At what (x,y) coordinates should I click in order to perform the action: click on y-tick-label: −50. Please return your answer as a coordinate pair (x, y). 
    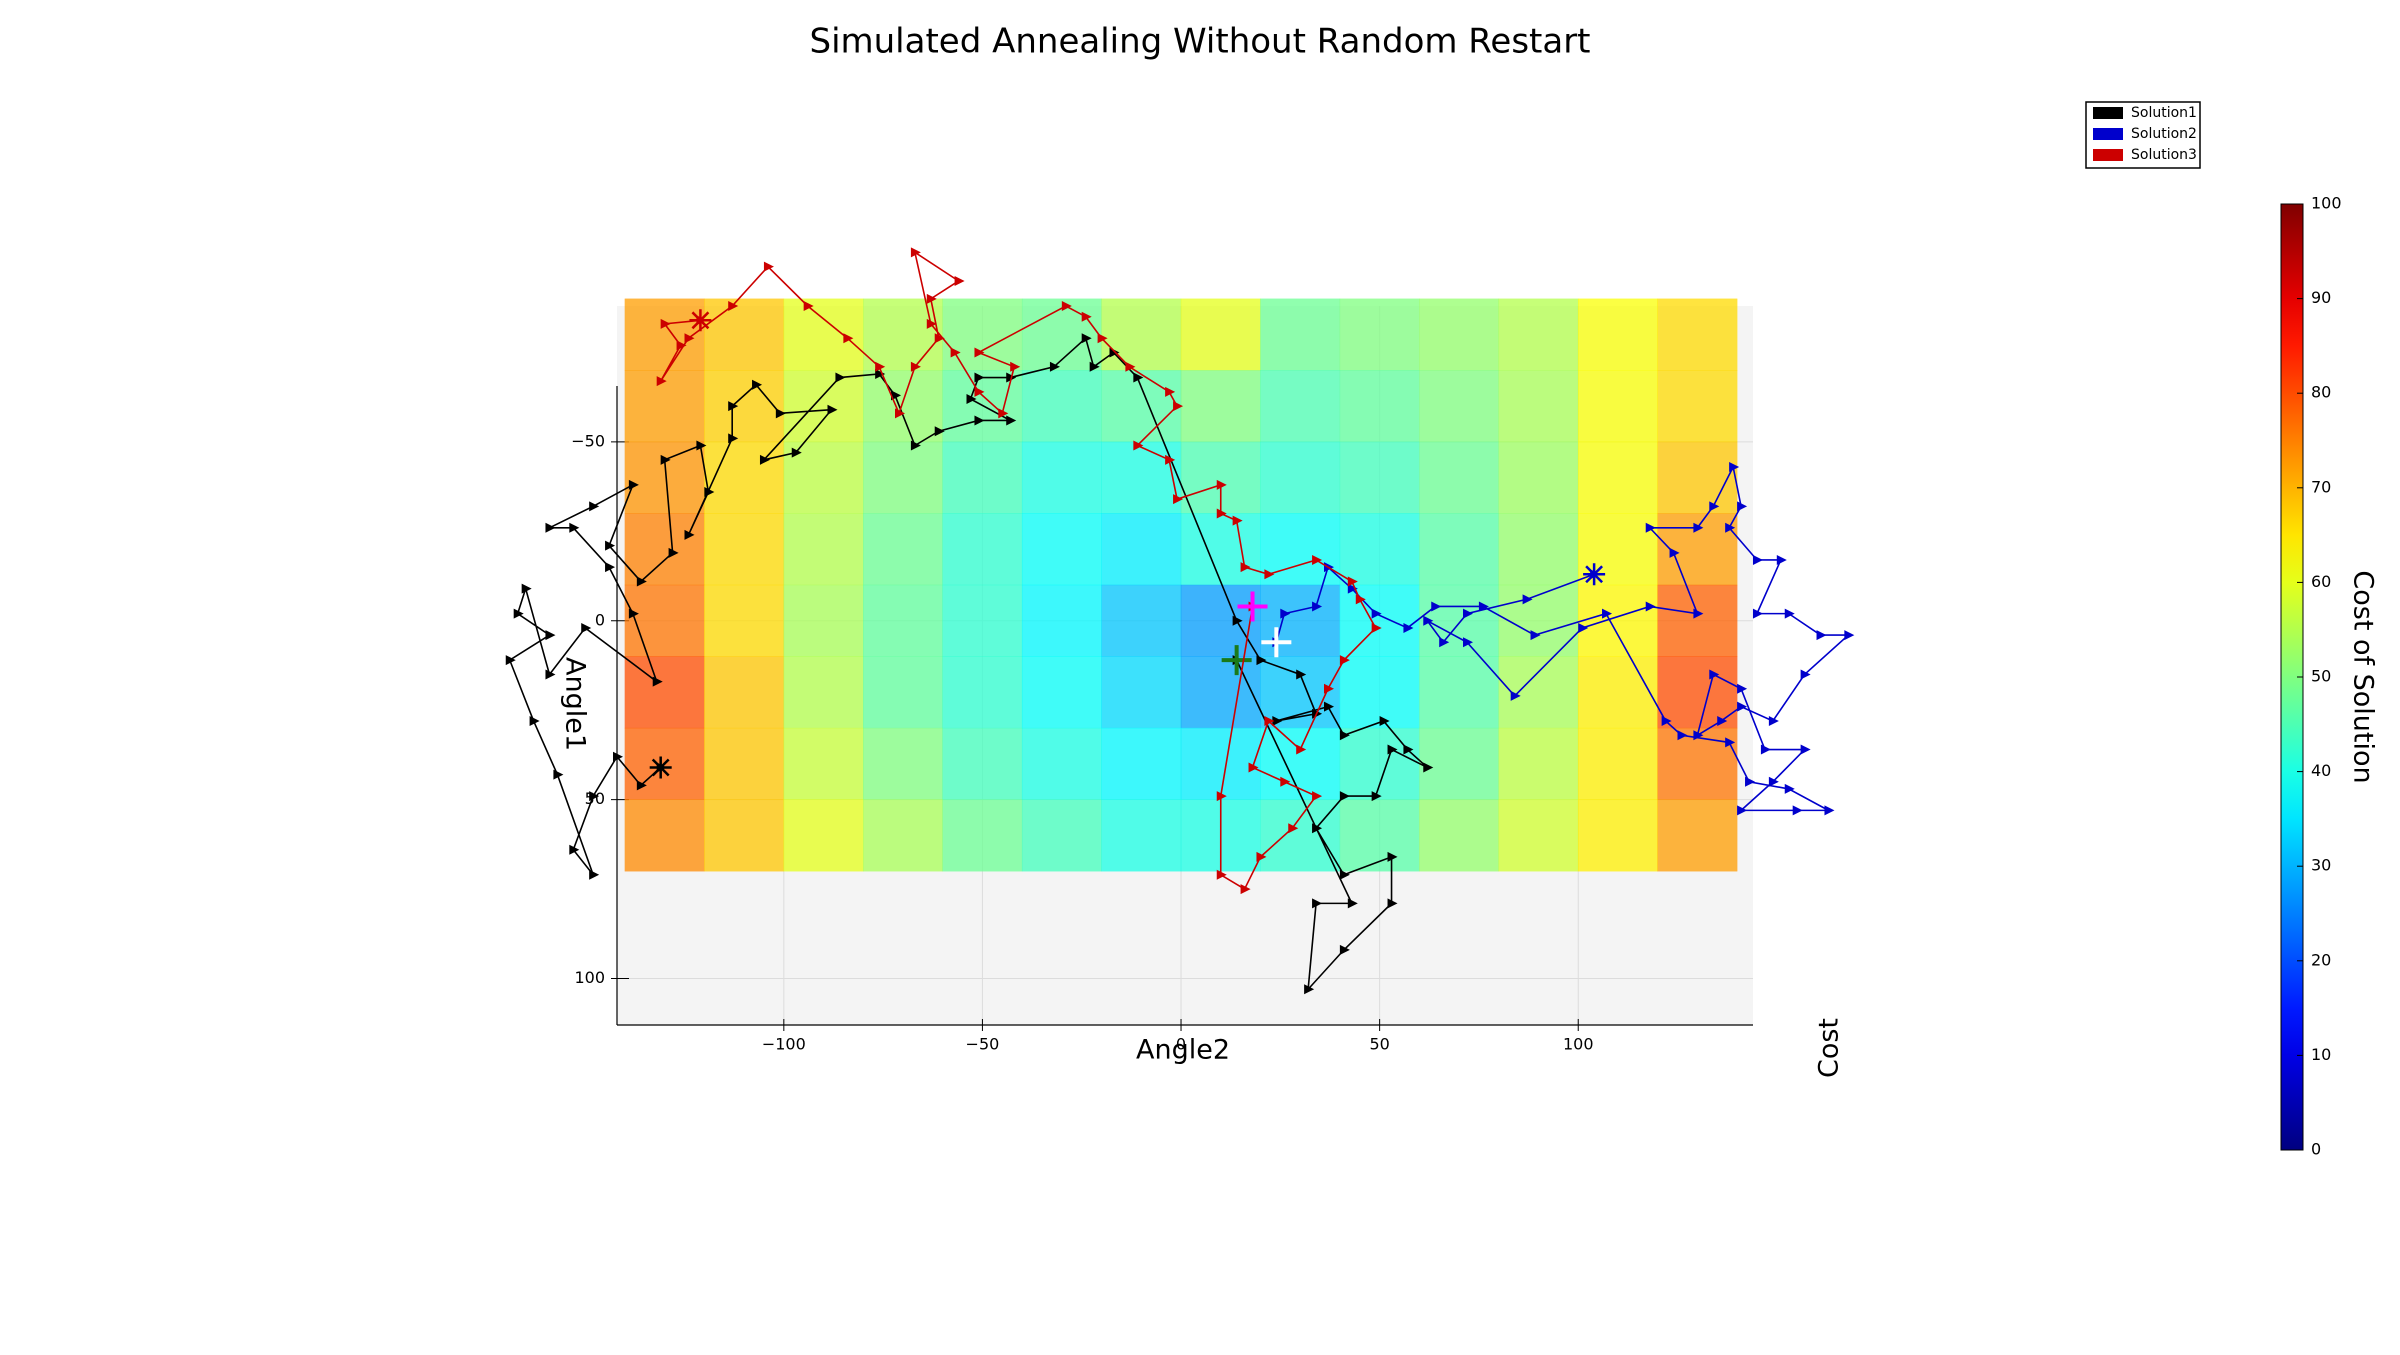
    Looking at the image, I should click on (588, 440).